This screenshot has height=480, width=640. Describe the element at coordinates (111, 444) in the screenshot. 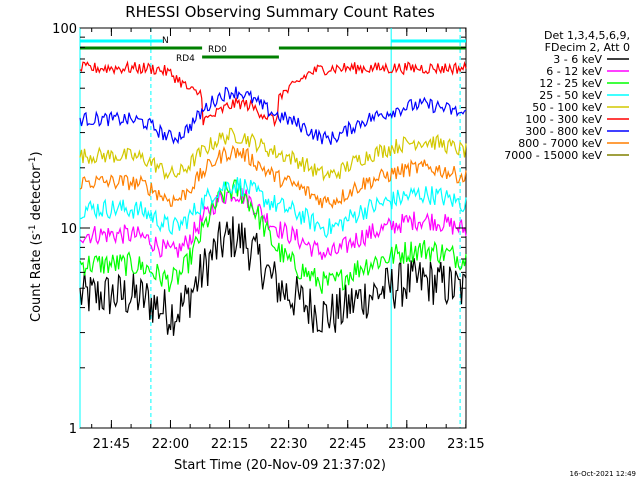

I see `x-tick-label-0: 21:45` at that location.